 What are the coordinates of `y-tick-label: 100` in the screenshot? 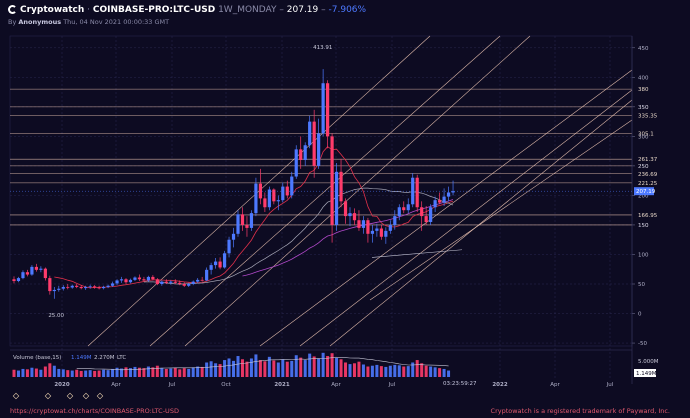 It's located at (643, 255).